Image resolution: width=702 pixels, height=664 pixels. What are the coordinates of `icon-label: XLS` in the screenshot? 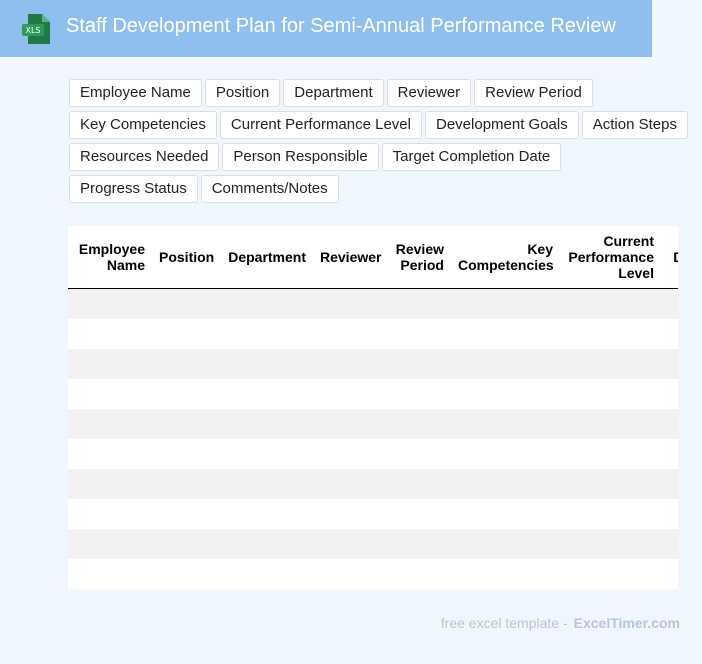 It's located at (32, 30).